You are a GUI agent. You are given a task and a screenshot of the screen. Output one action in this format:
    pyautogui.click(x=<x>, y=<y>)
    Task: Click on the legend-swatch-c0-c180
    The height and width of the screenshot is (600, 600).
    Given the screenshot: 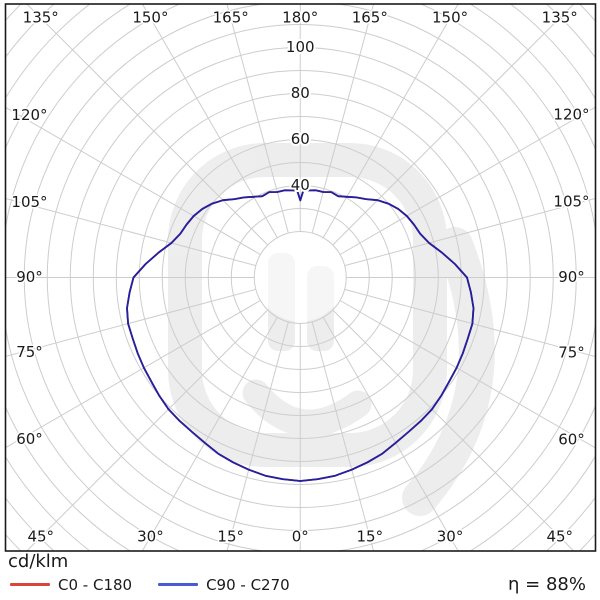 What is the action you would take?
    pyautogui.click(x=30, y=584)
    